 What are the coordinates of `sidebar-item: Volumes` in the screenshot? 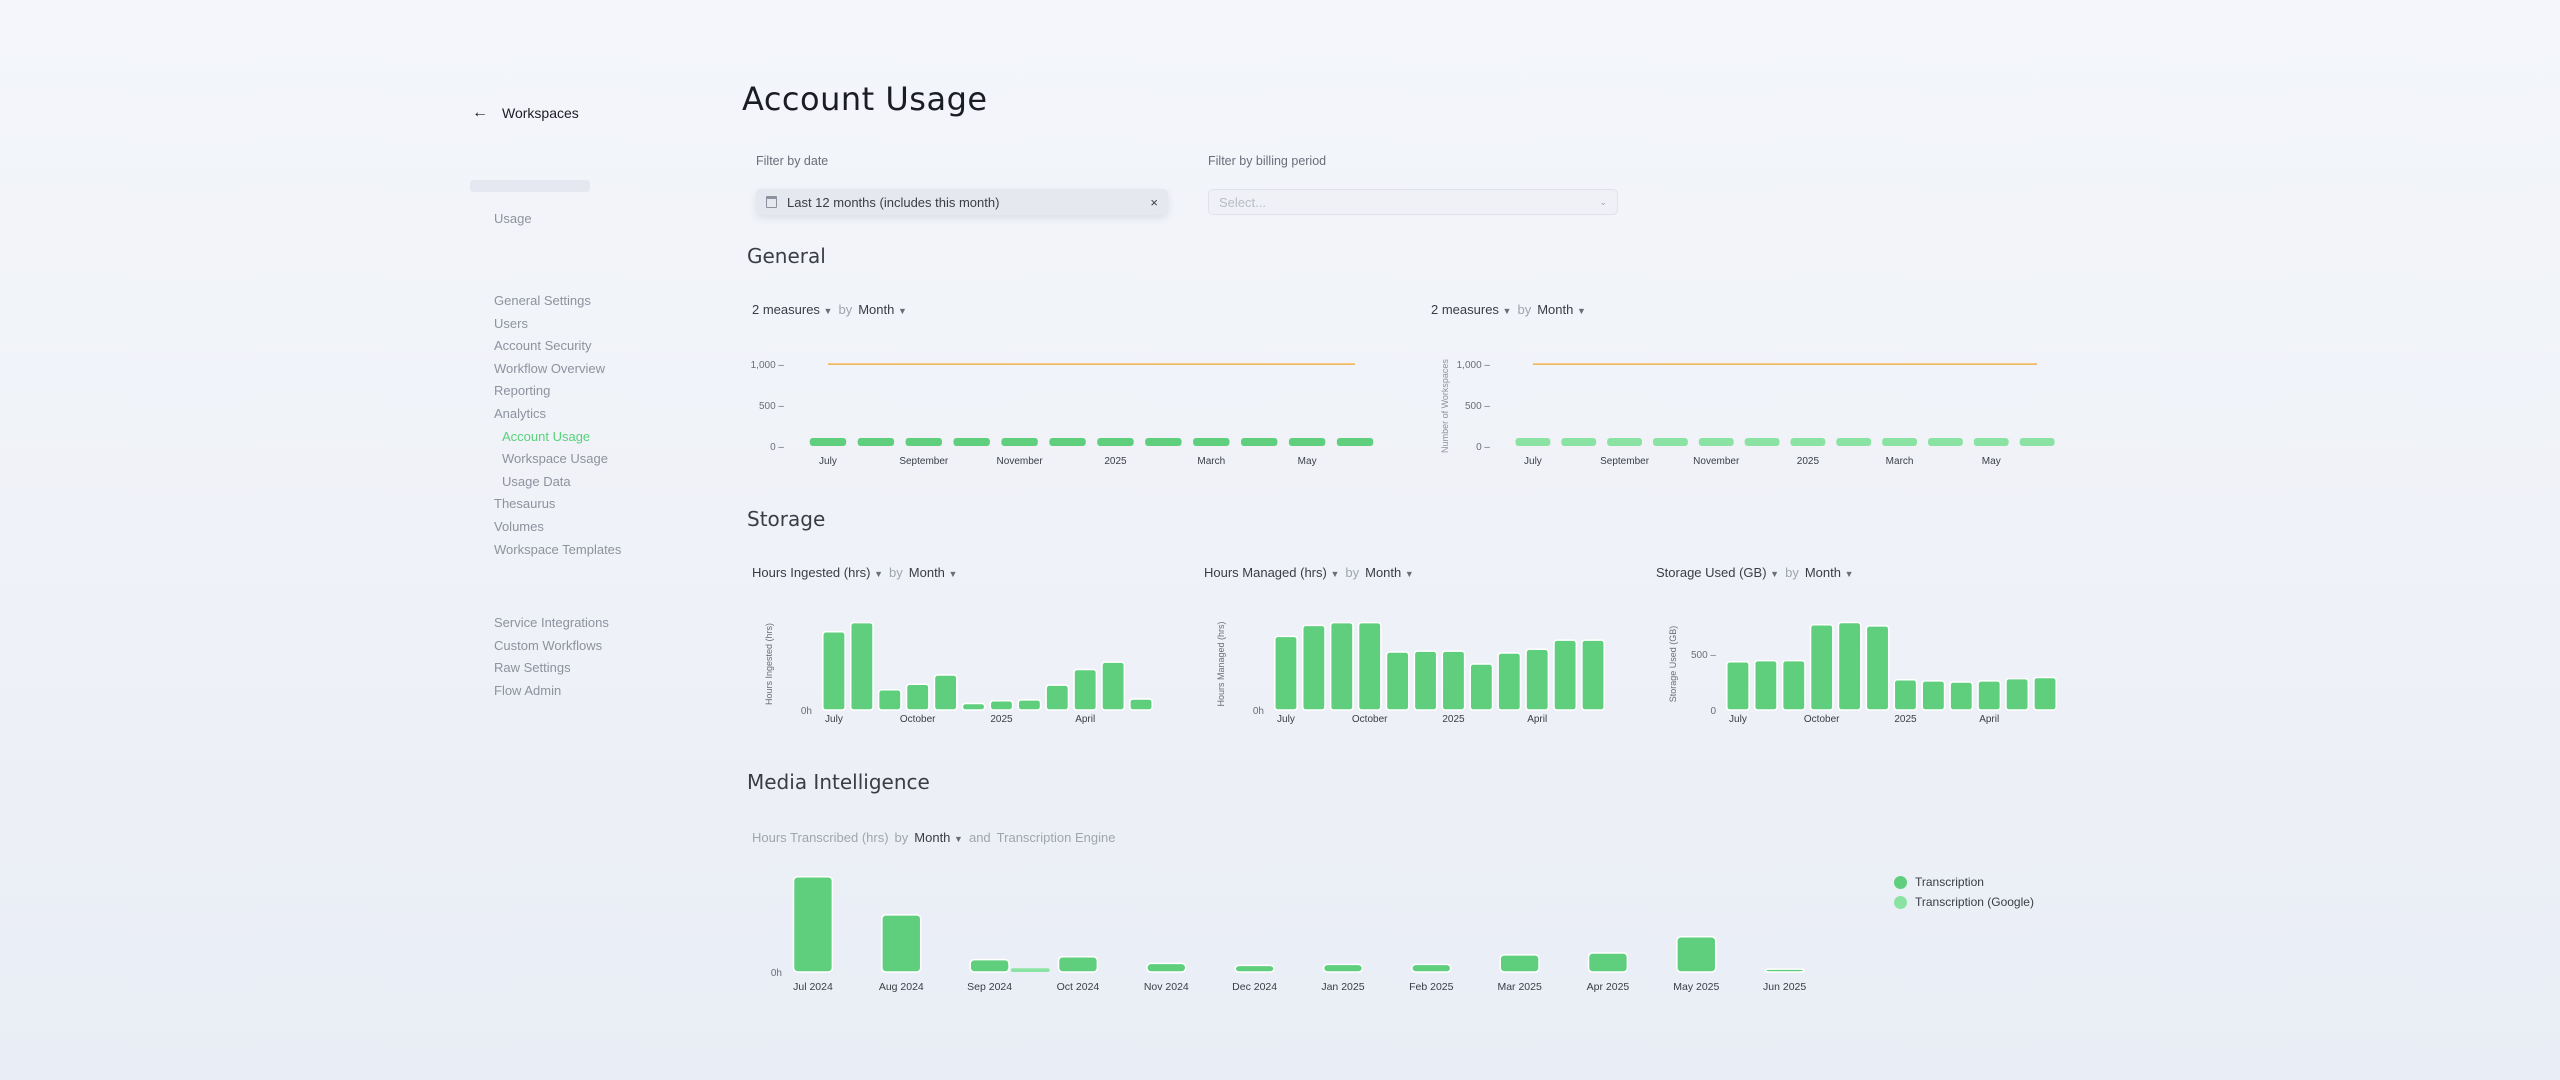 It's located at (519, 526).